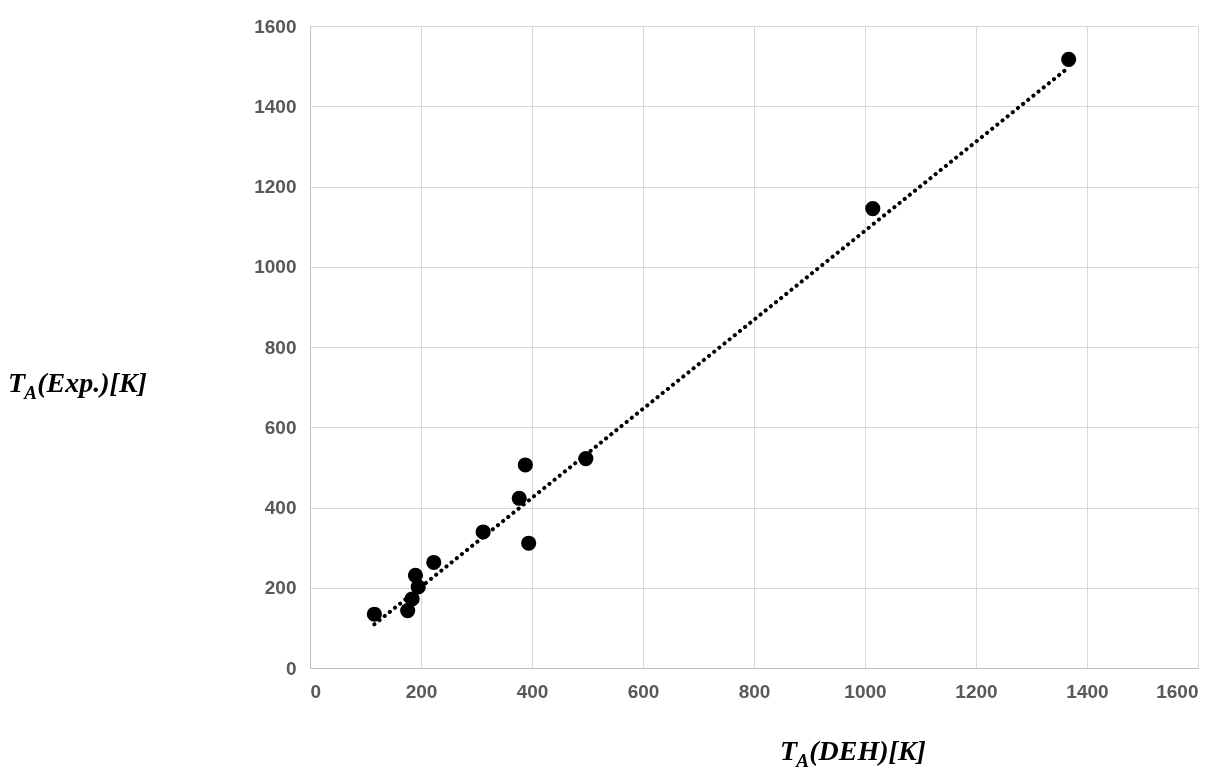  Describe the element at coordinates (976, 691) in the screenshot. I see `x-tick-label: 1200` at that location.